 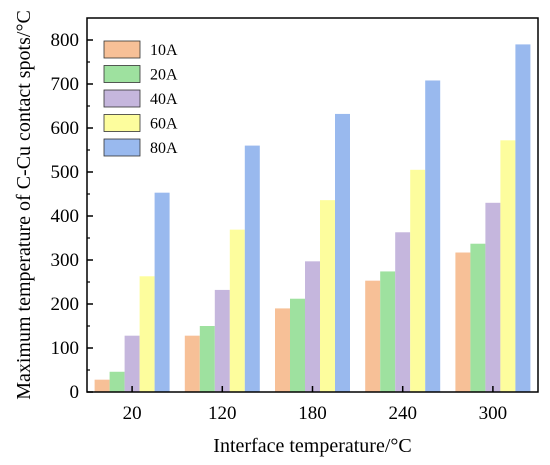 What do you see at coordinates (312, 413) in the screenshot?
I see `x-tick-label: 180` at bounding box center [312, 413].